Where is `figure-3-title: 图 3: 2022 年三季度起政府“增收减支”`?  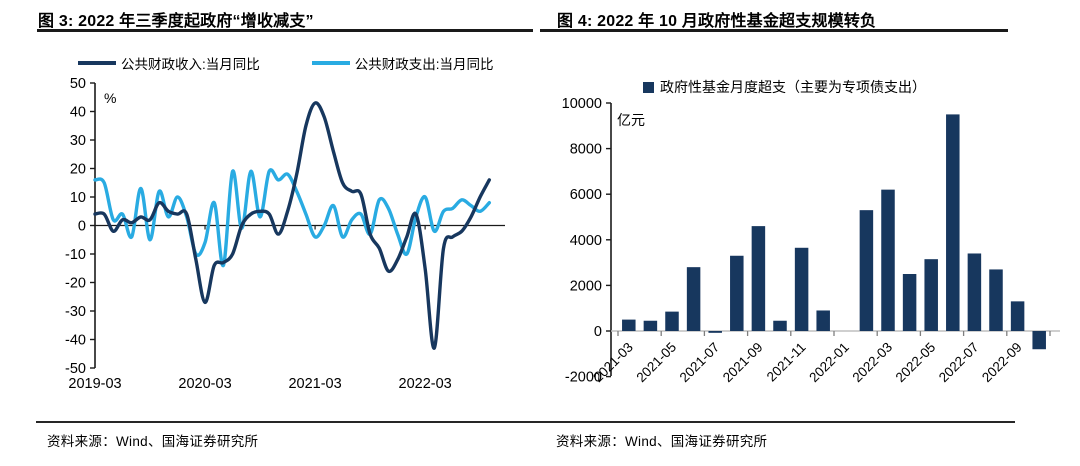
figure-3-title: 图 3: 2022 年三季度起政府“增收减支” is located at coordinates (176, 21).